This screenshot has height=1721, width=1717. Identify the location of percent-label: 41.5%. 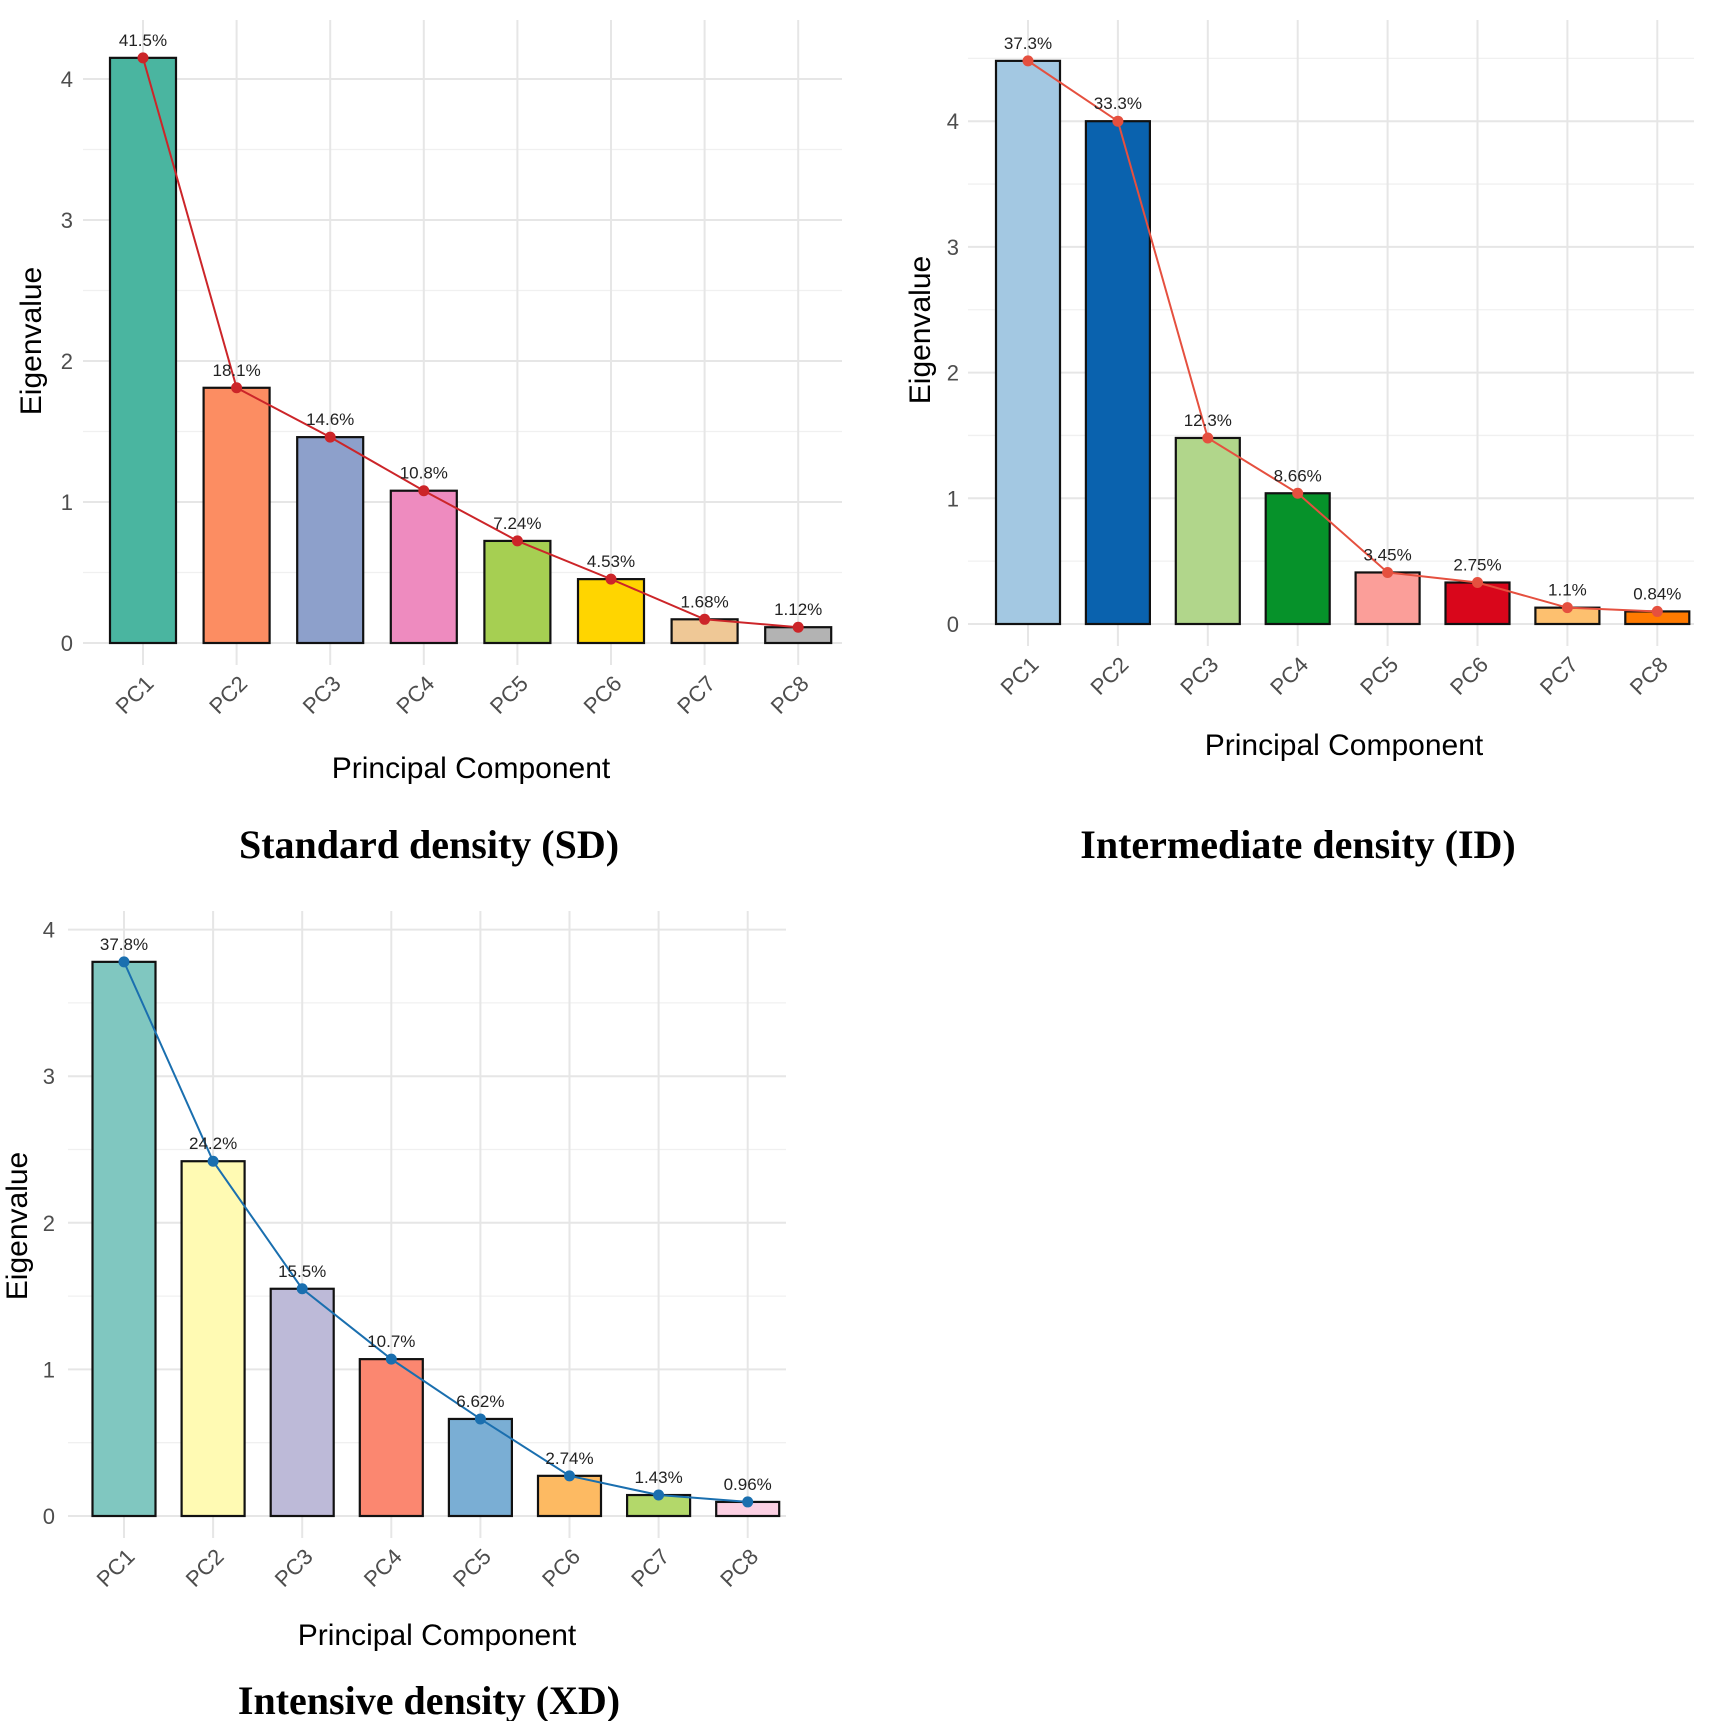
(143, 40).